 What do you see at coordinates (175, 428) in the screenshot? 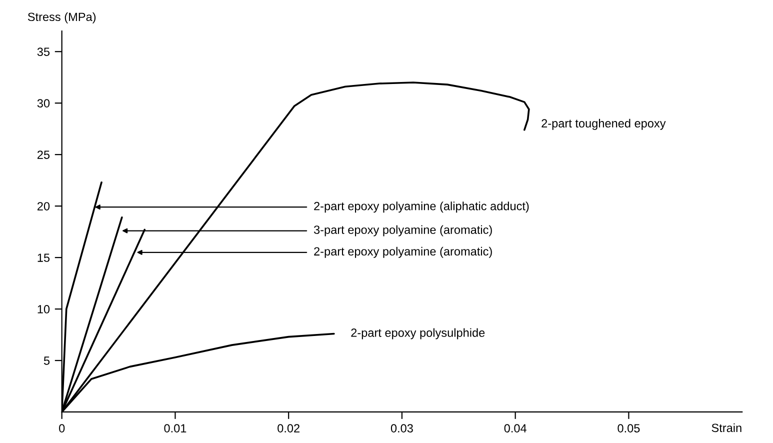
I see `x-tick-label: 0.01` at bounding box center [175, 428].